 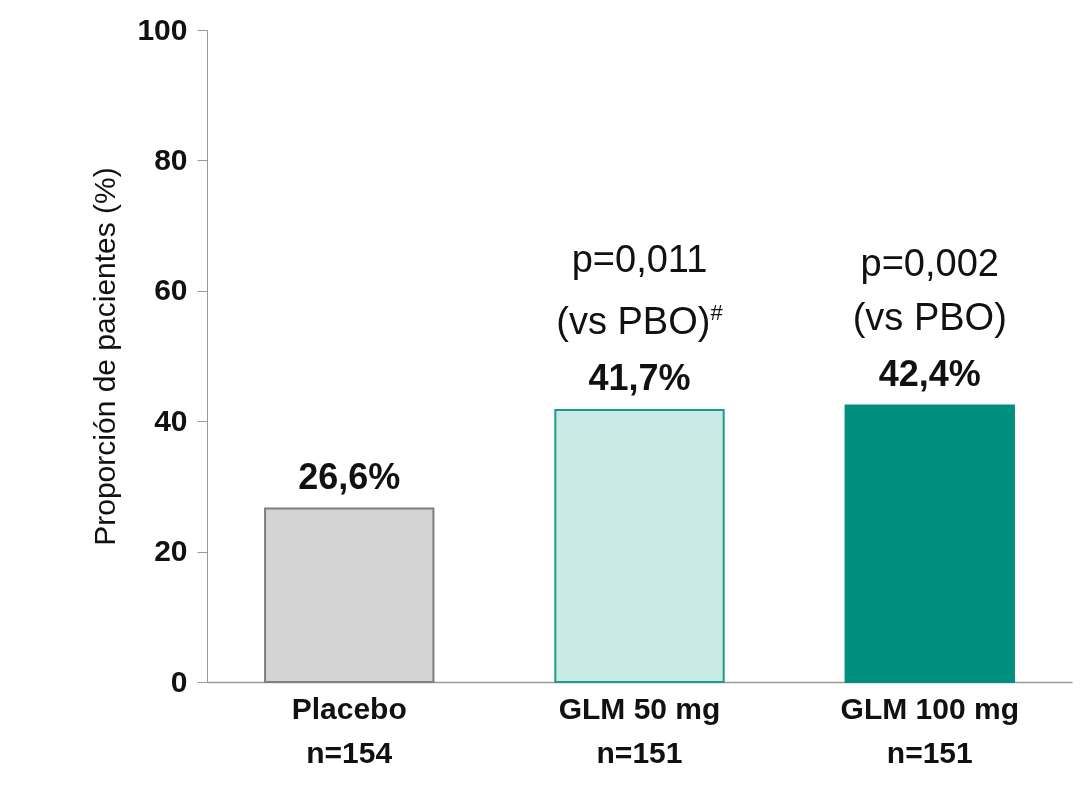 I want to click on data-label: 26,6%, so click(x=349, y=476).